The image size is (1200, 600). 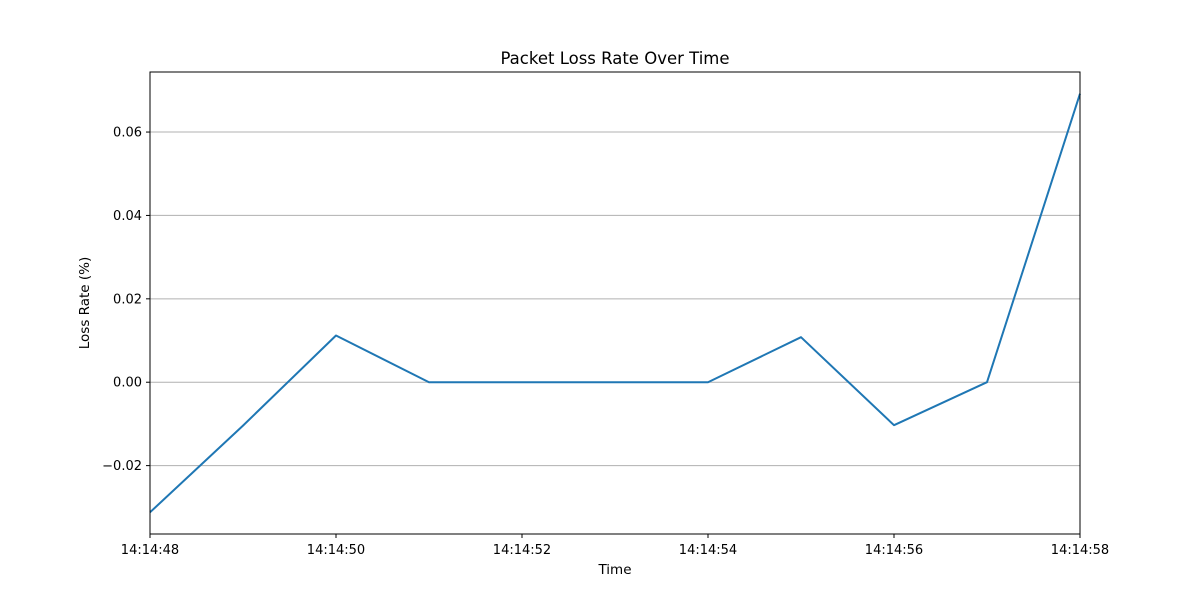 I want to click on y-tick-label: 0.00, so click(x=127, y=383).